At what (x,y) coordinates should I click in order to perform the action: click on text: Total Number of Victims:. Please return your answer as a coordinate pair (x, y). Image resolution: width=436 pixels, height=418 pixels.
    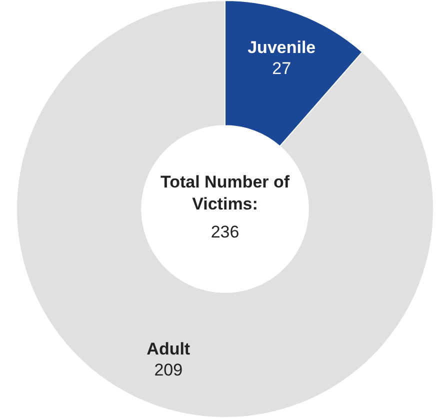
    Looking at the image, I should click on (225, 193).